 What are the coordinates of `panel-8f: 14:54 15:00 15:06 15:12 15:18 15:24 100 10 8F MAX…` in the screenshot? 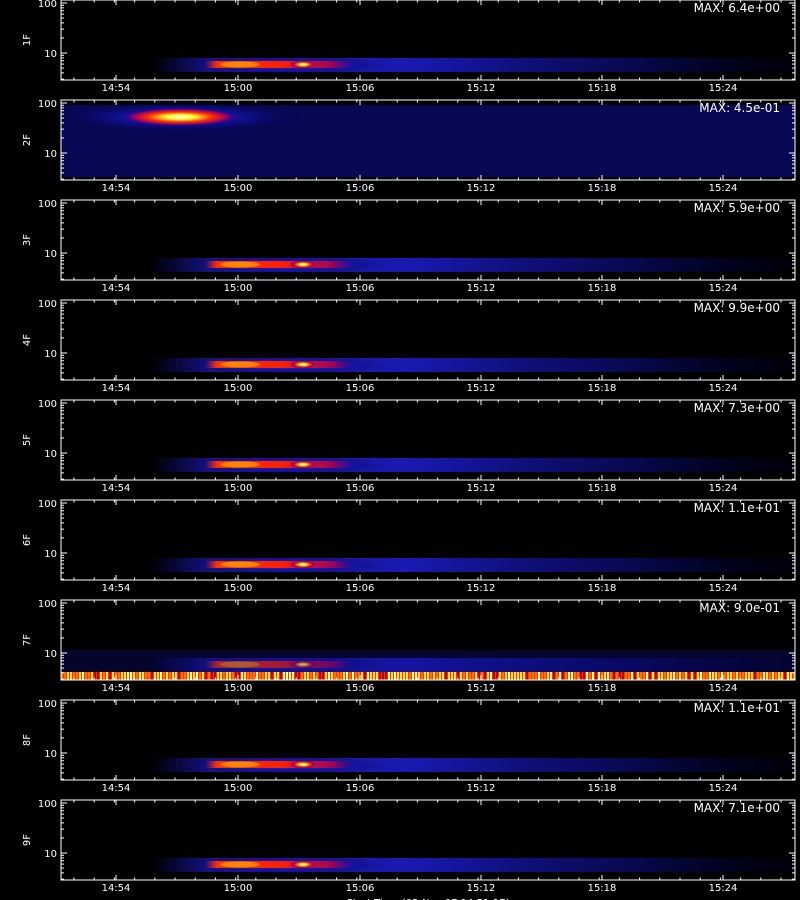 It's located at (409, 746).